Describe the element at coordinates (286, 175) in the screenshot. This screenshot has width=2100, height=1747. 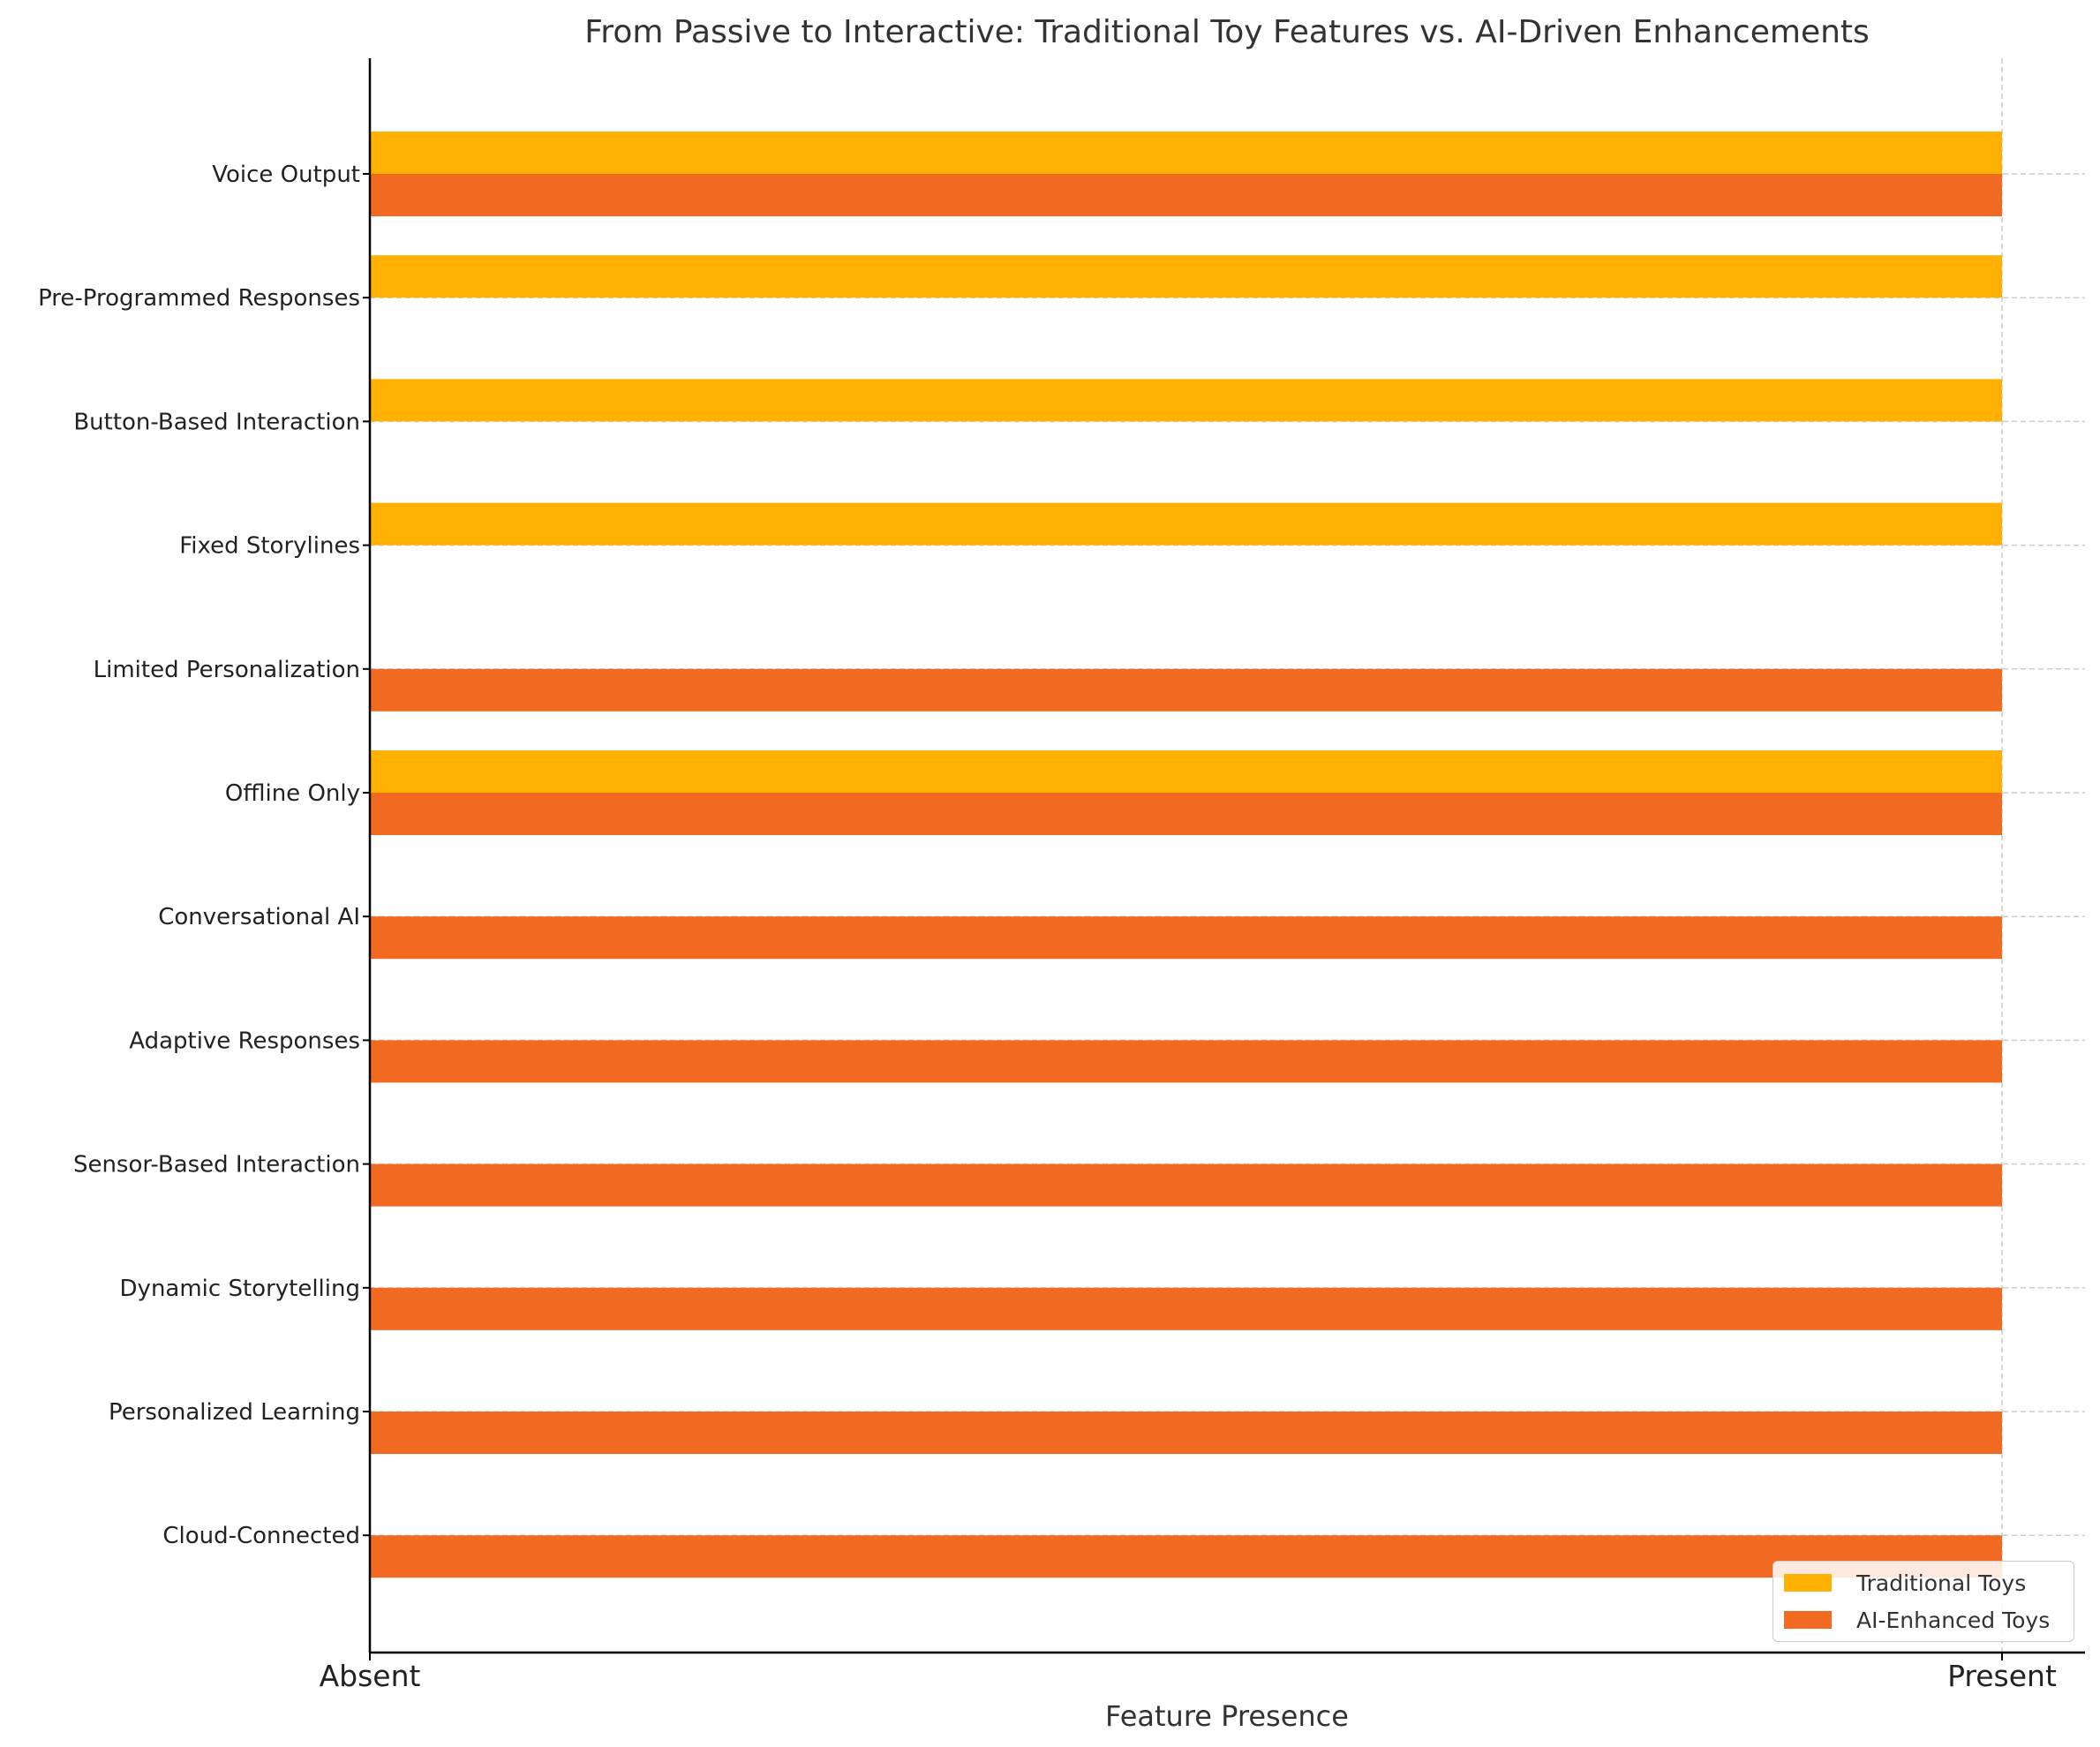
I see `category-label-voice-output: Voice Output` at that location.